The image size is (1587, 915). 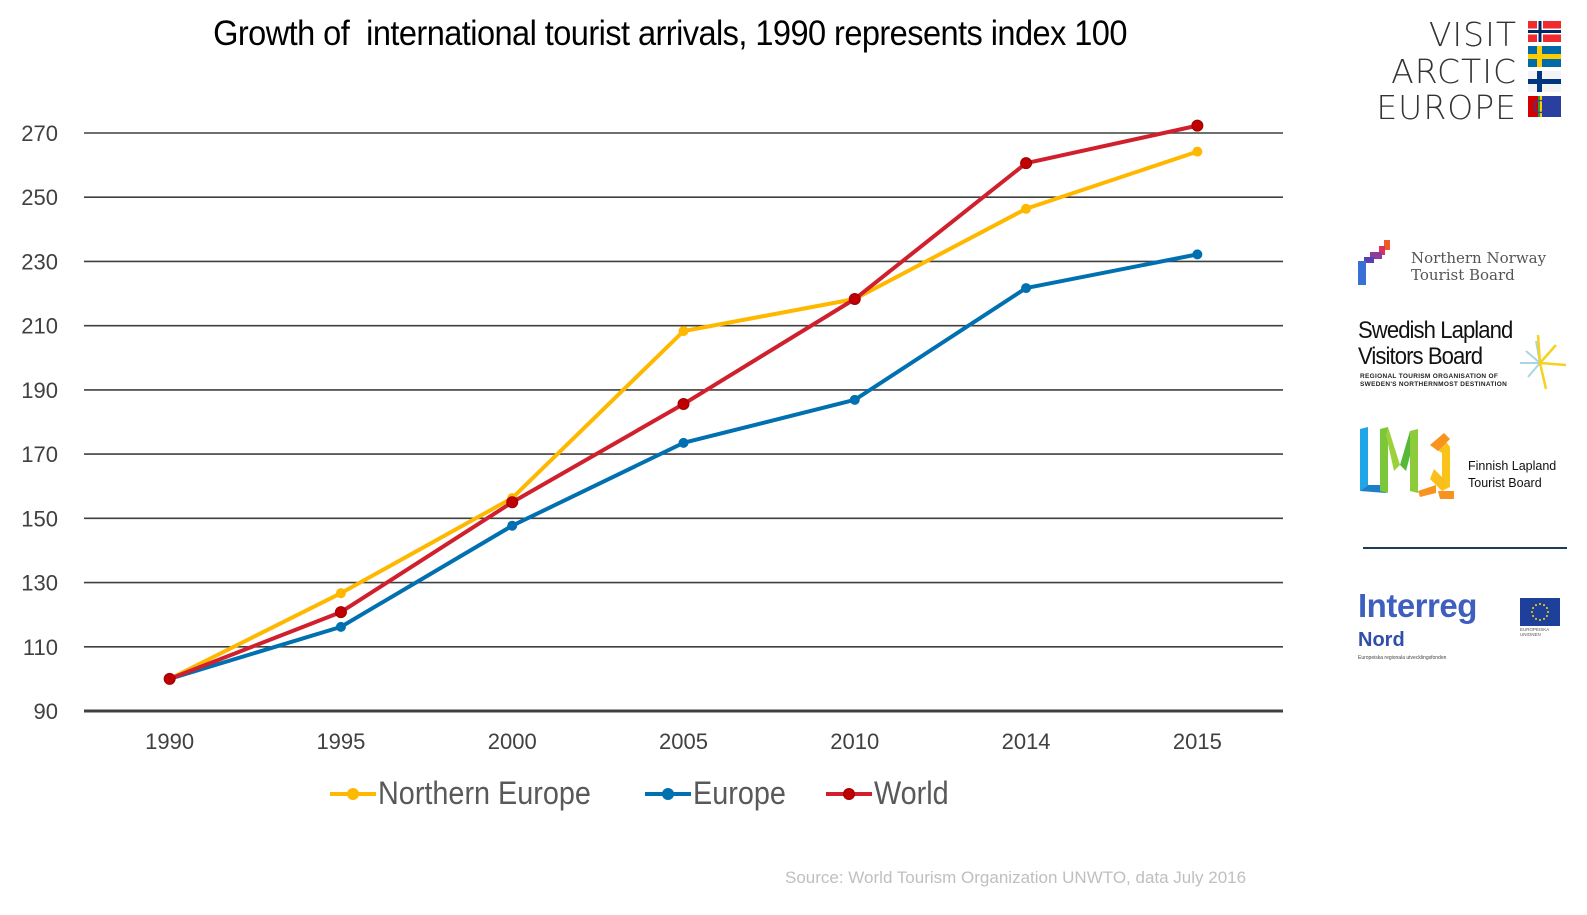 I want to click on legend-item-northern-europe: Northern Europe, so click(x=472, y=793).